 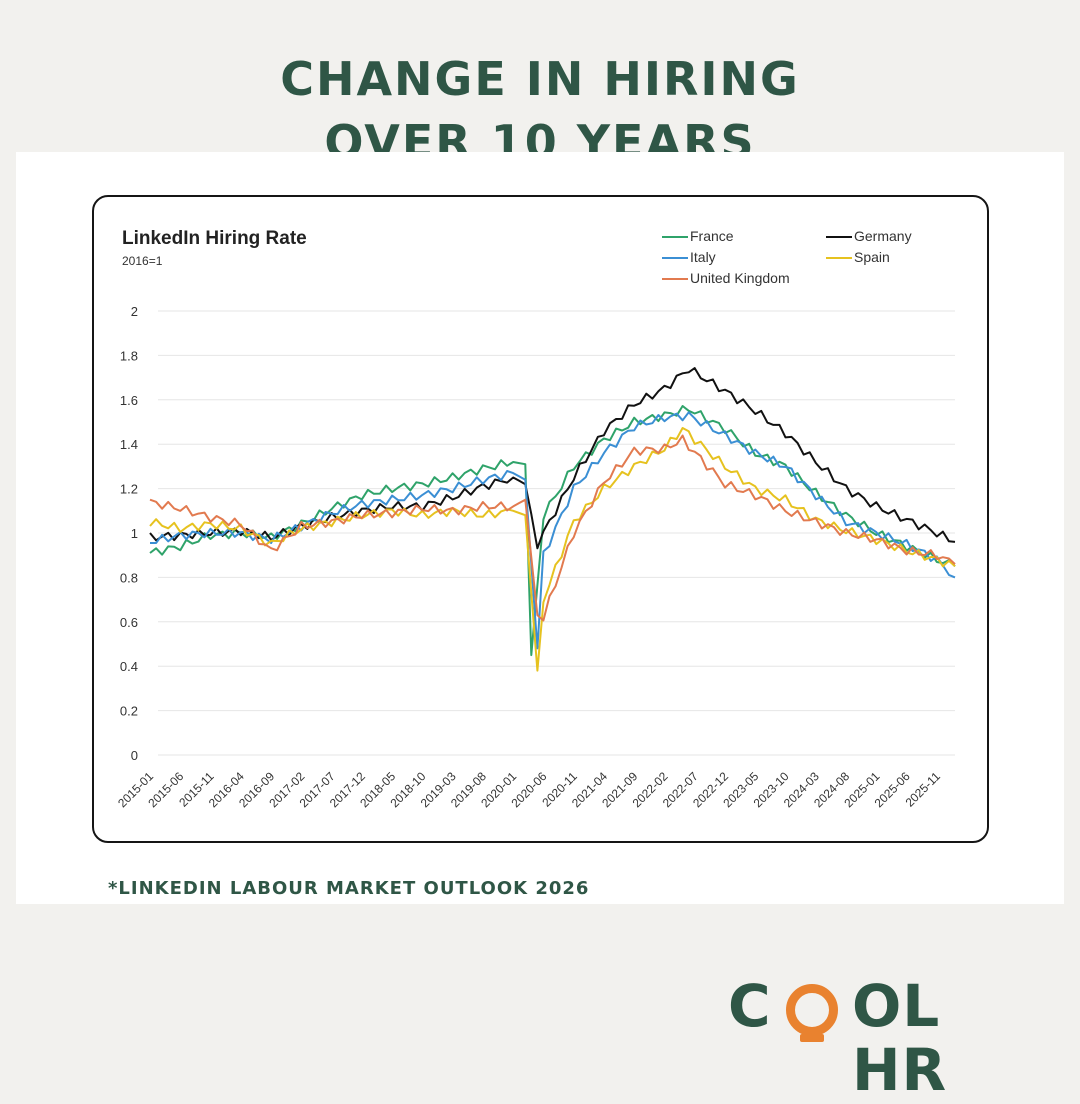 I want to click on source-footnote: *LINKEDIN LABOUR MARKET OUTLOOK 2026, so click(x=349, y=888).